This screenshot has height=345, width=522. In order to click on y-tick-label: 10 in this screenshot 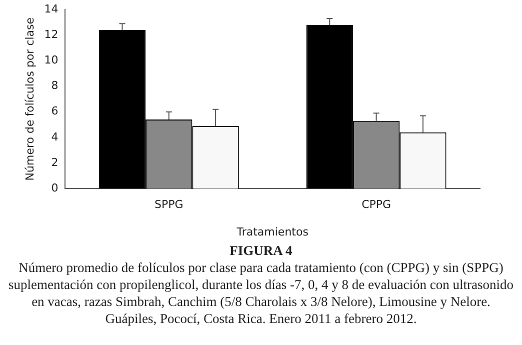, I will do `click(51, 60)`.